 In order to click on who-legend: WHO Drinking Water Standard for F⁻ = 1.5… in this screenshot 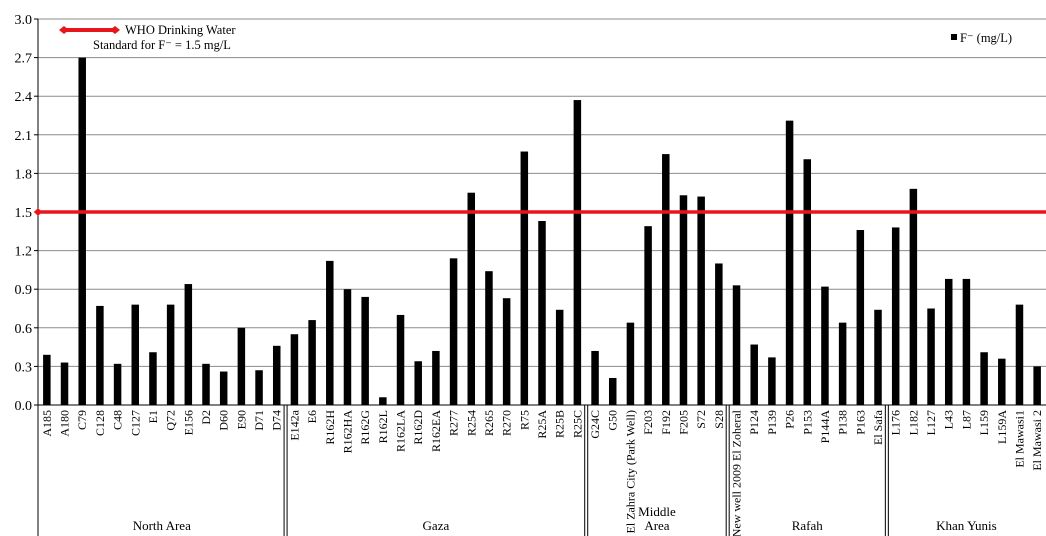, I will do `click(147, 37)`.